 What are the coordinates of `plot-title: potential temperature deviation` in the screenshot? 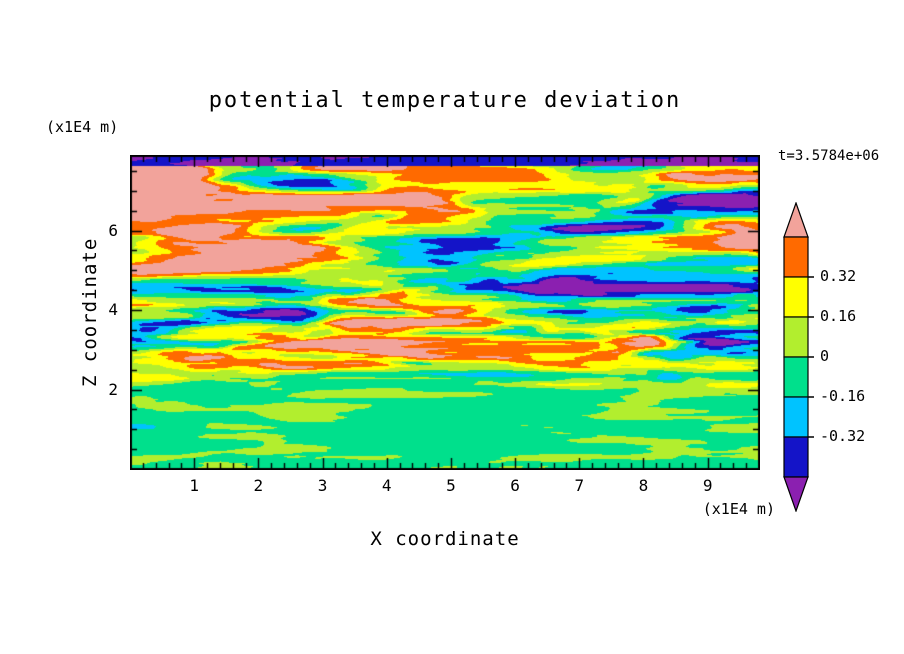 It's located at (445, 100).